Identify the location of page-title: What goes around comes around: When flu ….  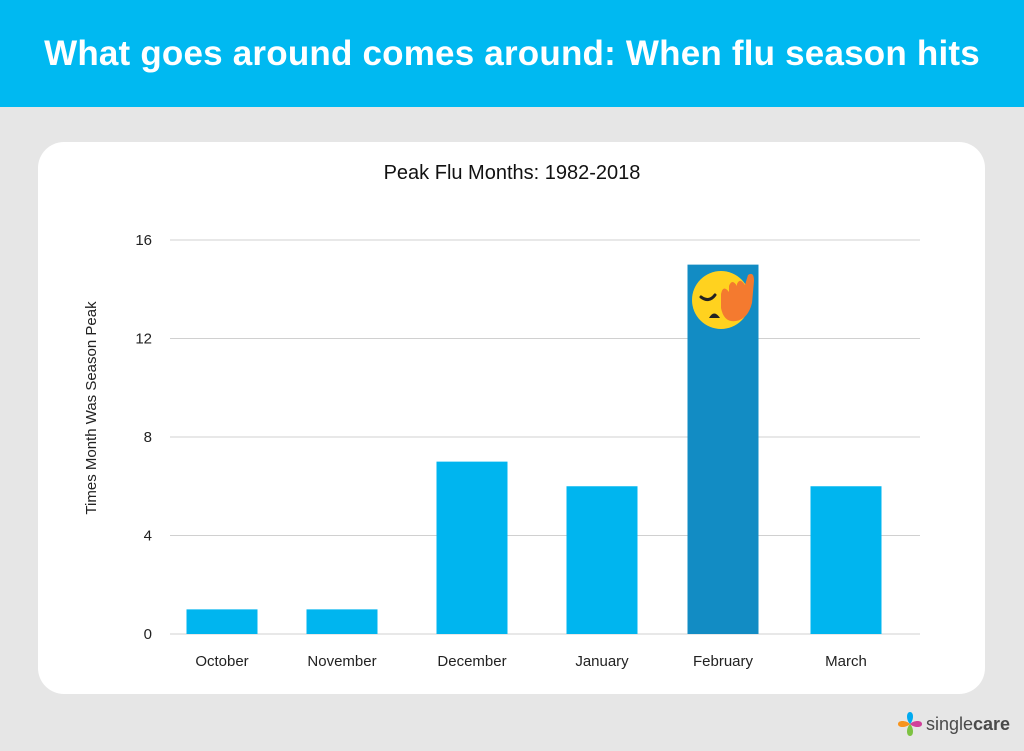
(512, 53).